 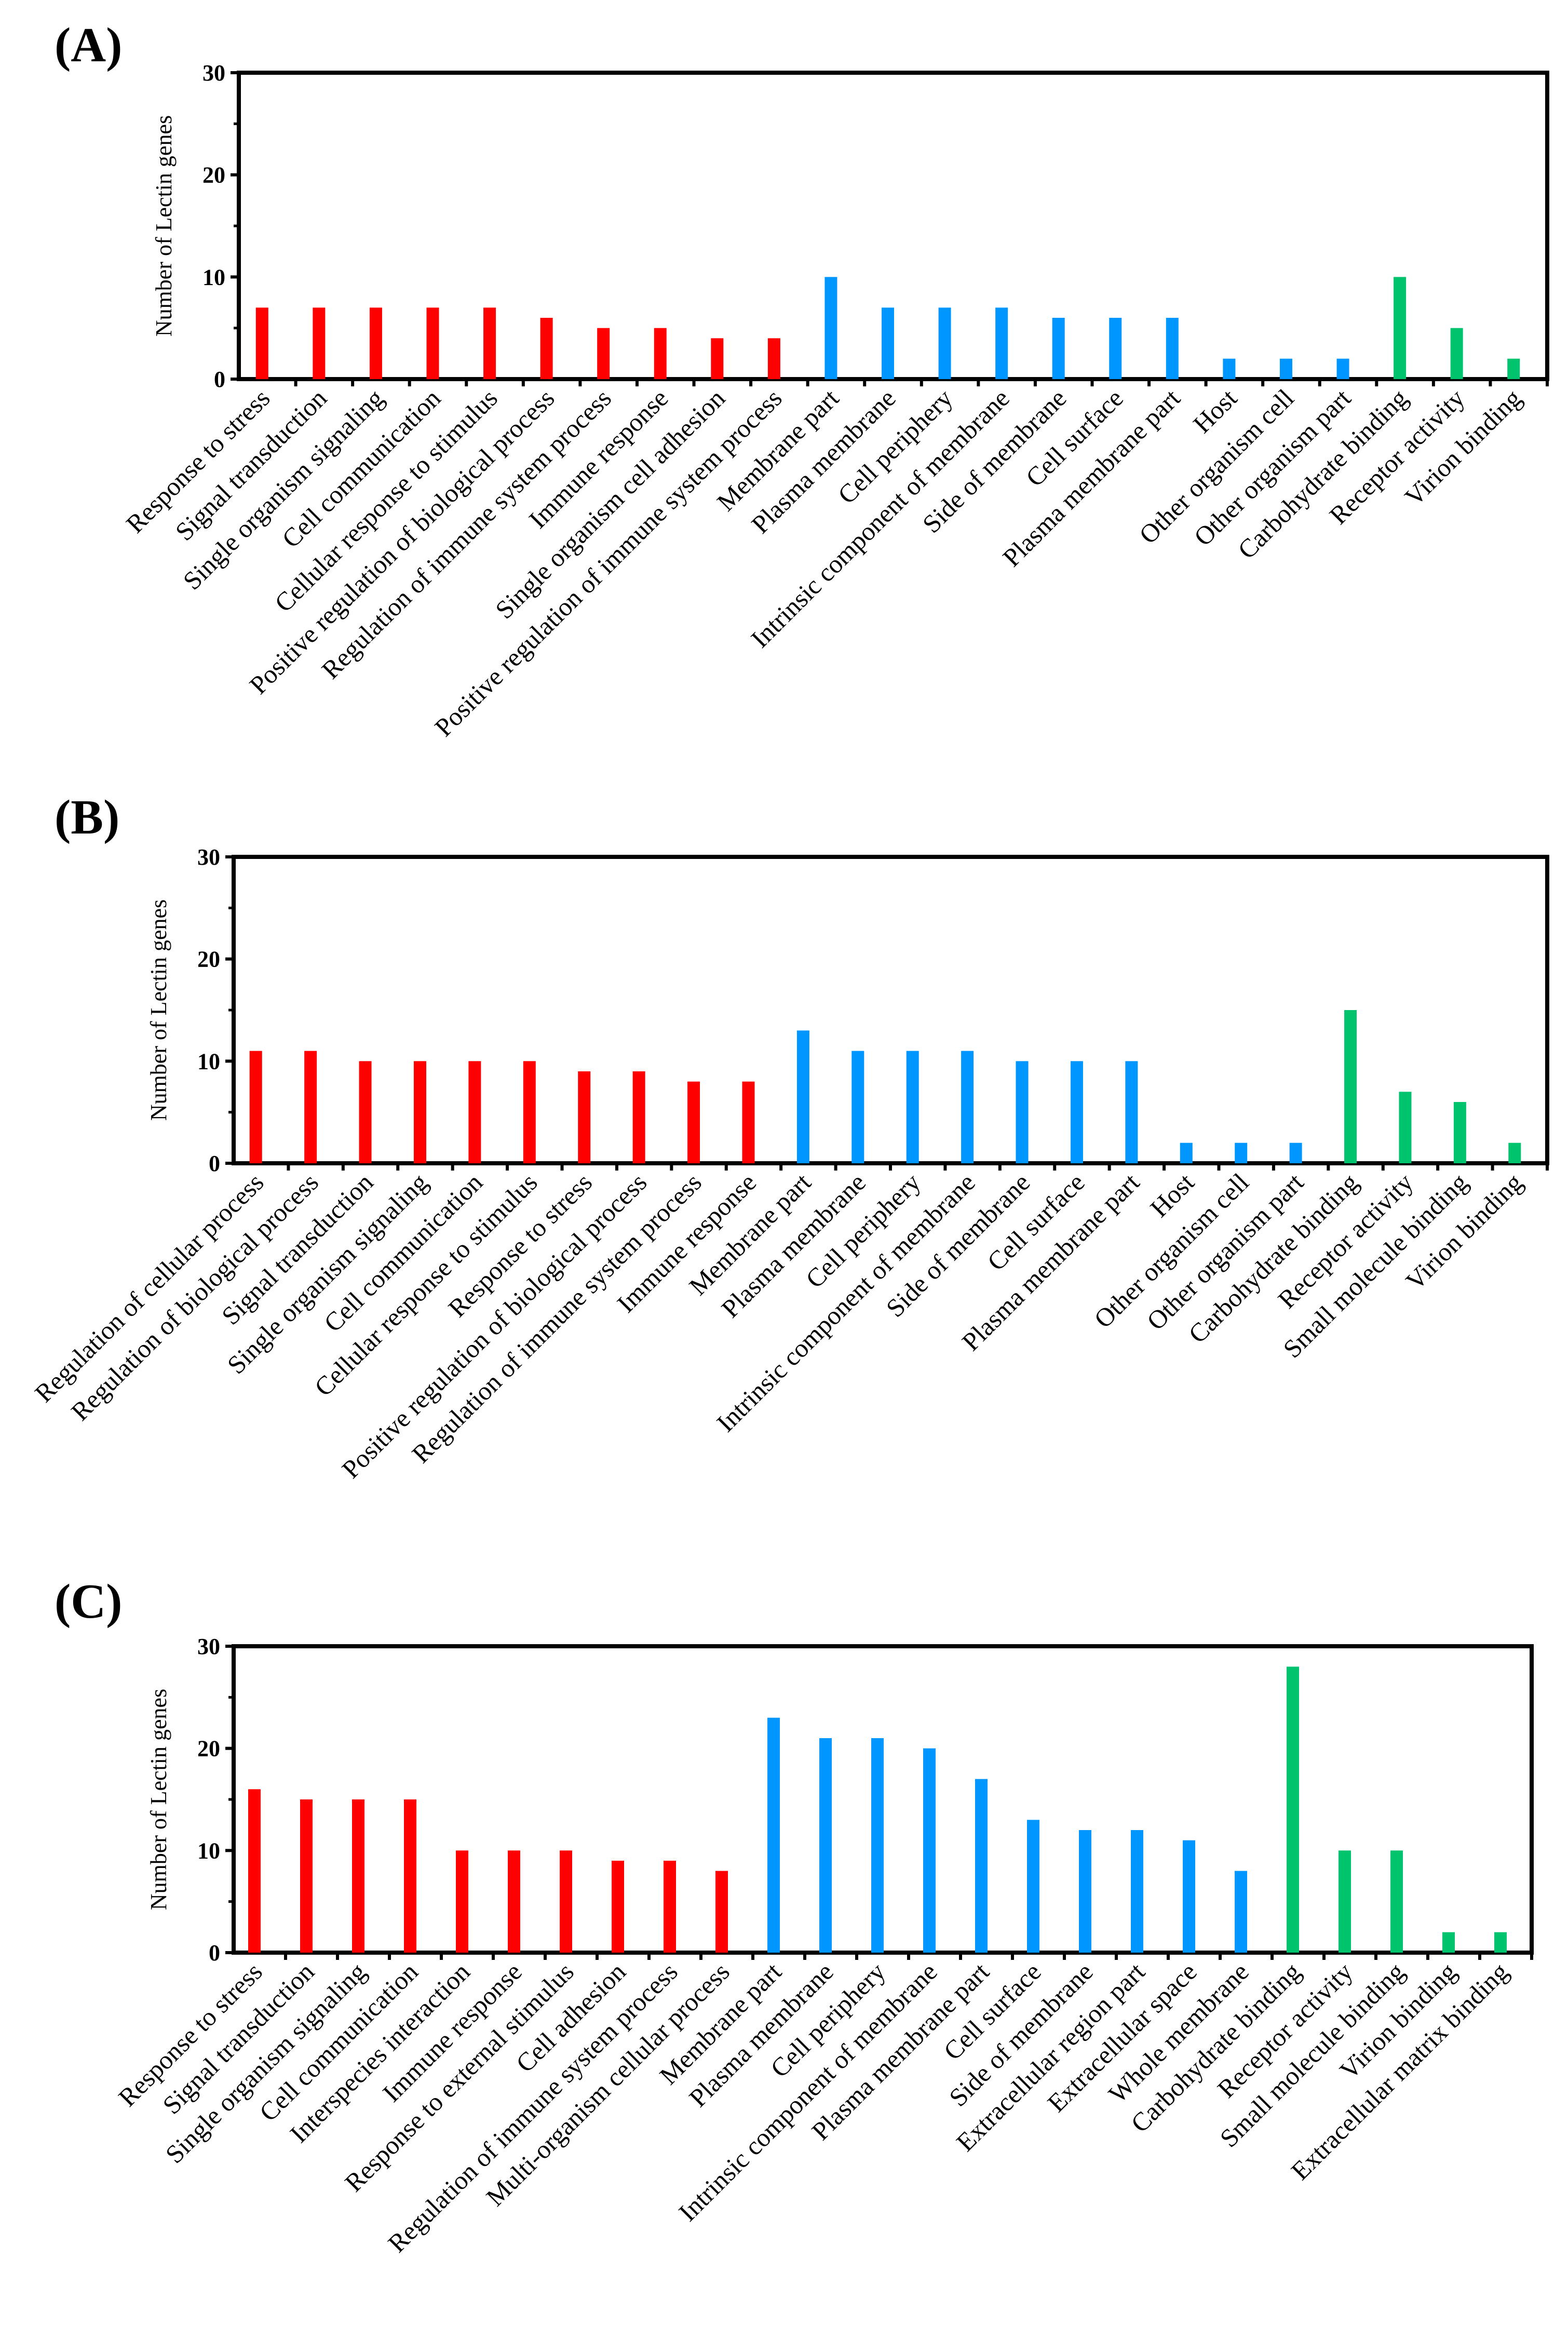 I want to click on panel-label: (A), so click(x=89, y=45).